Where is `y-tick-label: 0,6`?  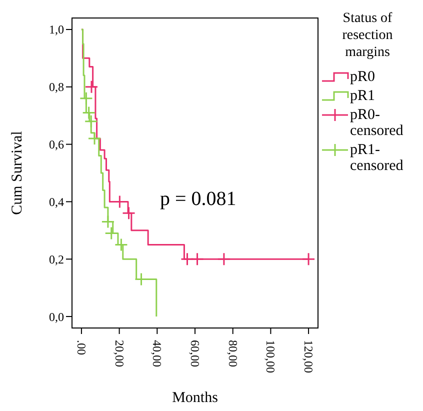 y-tick-label: 0,6 is located at coordinates (56, 145).